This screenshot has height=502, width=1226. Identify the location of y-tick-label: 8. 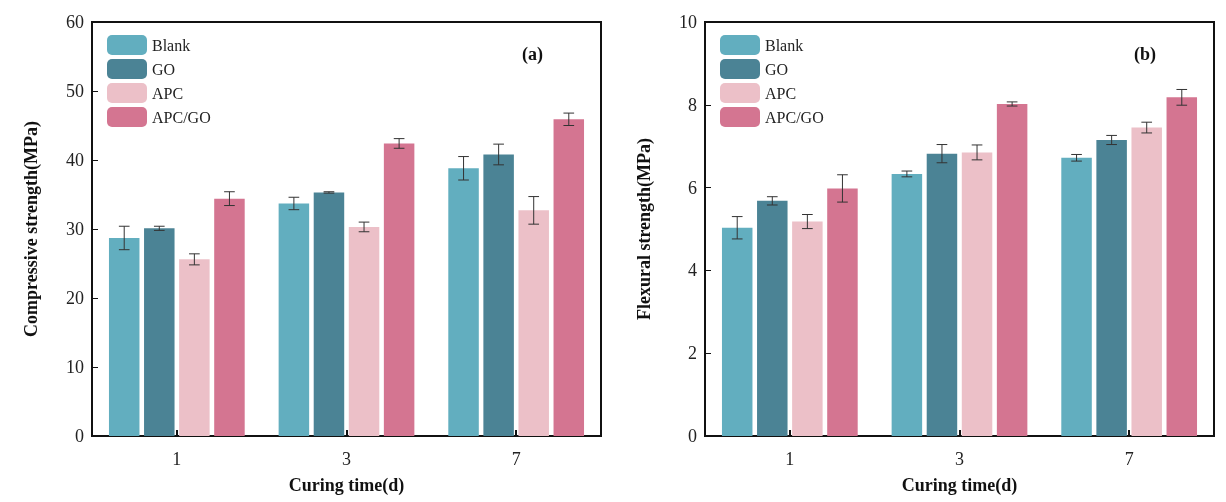
(692, 104).